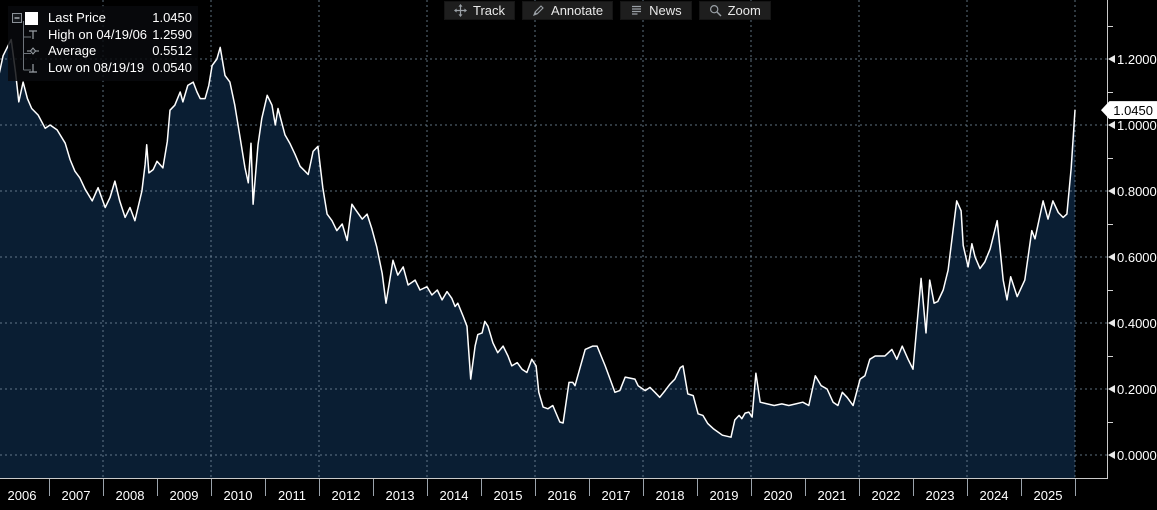 The image size is (1157, 510). I want to click on track-icon, so click(460, 10).